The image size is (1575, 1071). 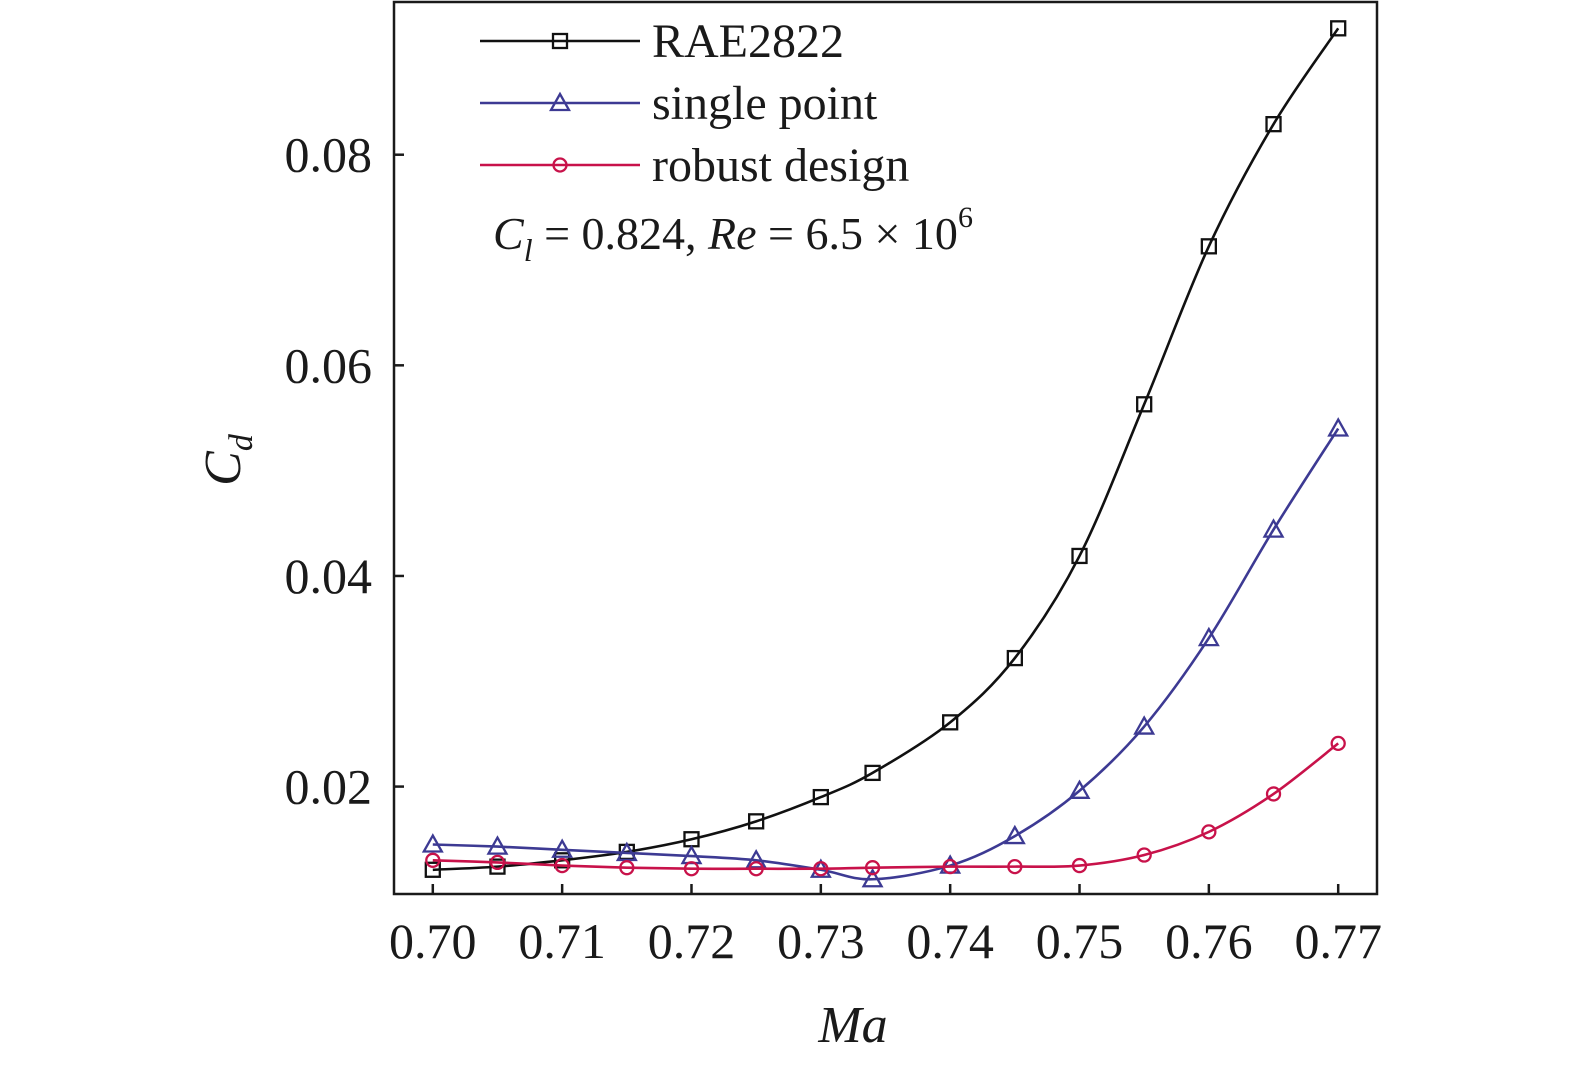 I want to click on x-axis-title: Ma, so click(x=852, y=1025).